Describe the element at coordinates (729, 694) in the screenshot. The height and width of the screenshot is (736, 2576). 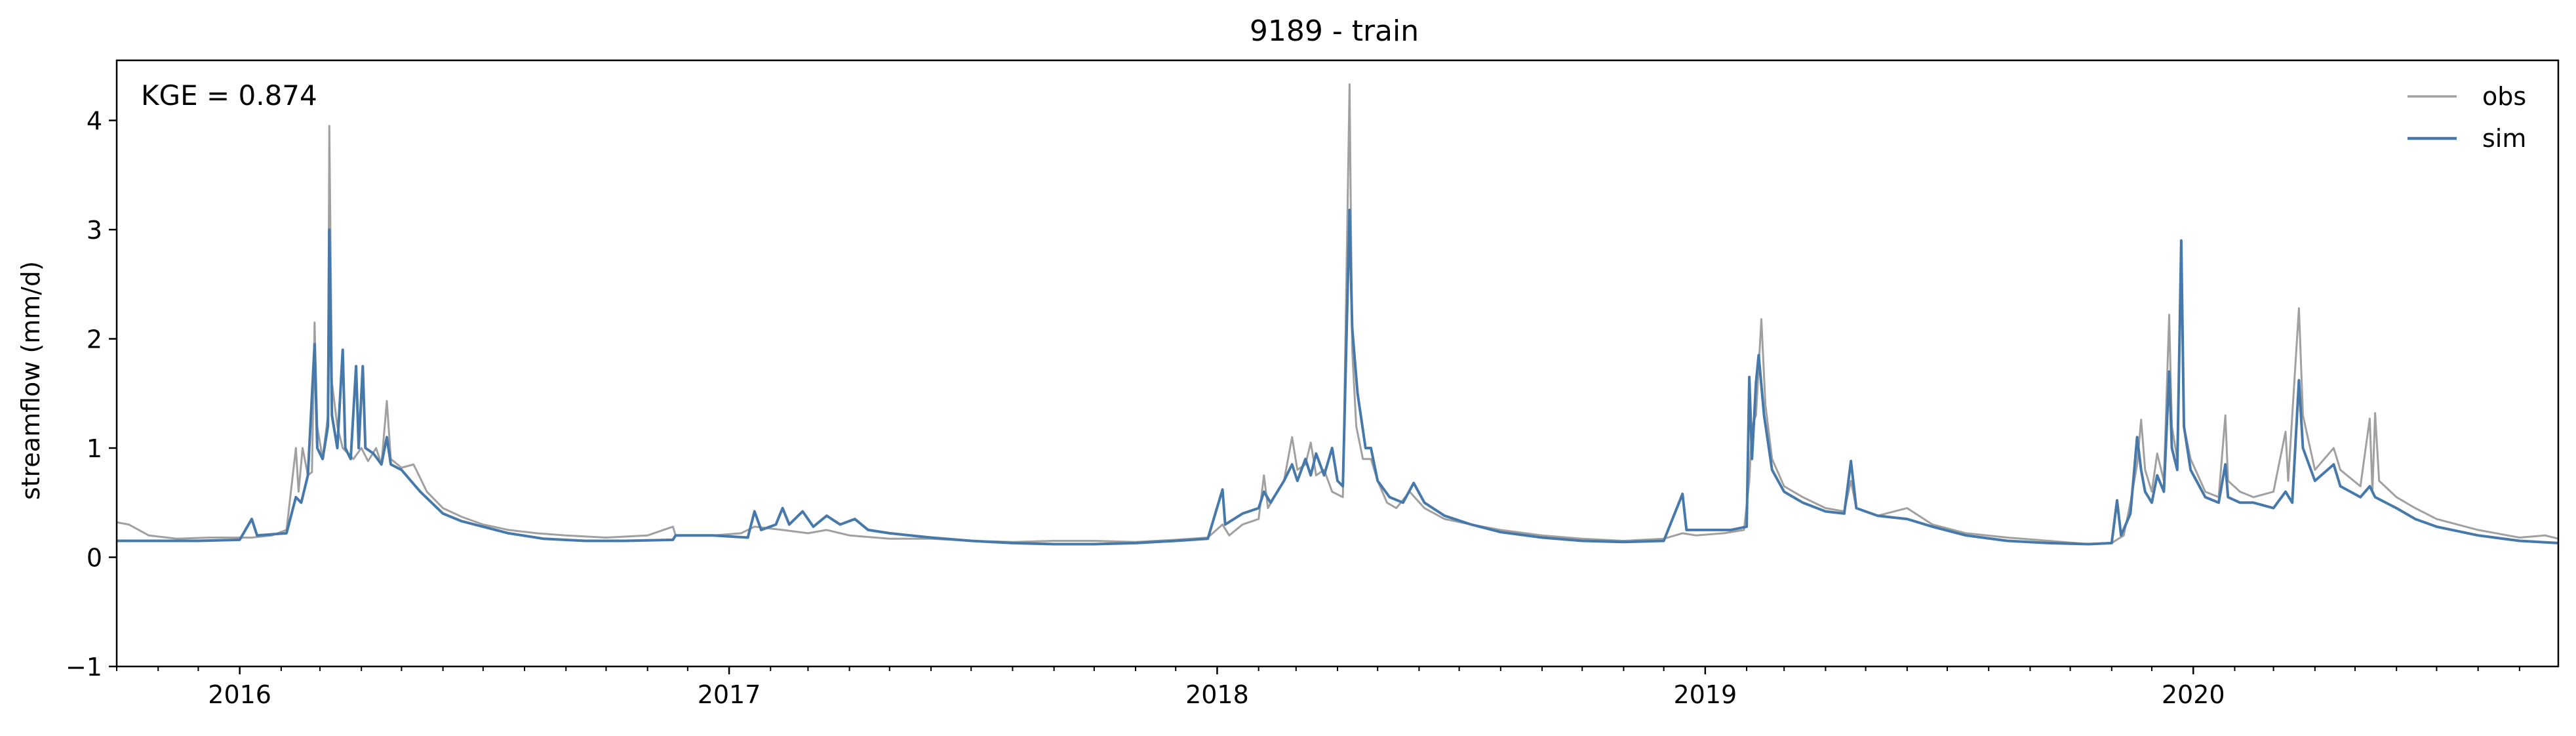
I see `x-tick-label: 2017` at that location.